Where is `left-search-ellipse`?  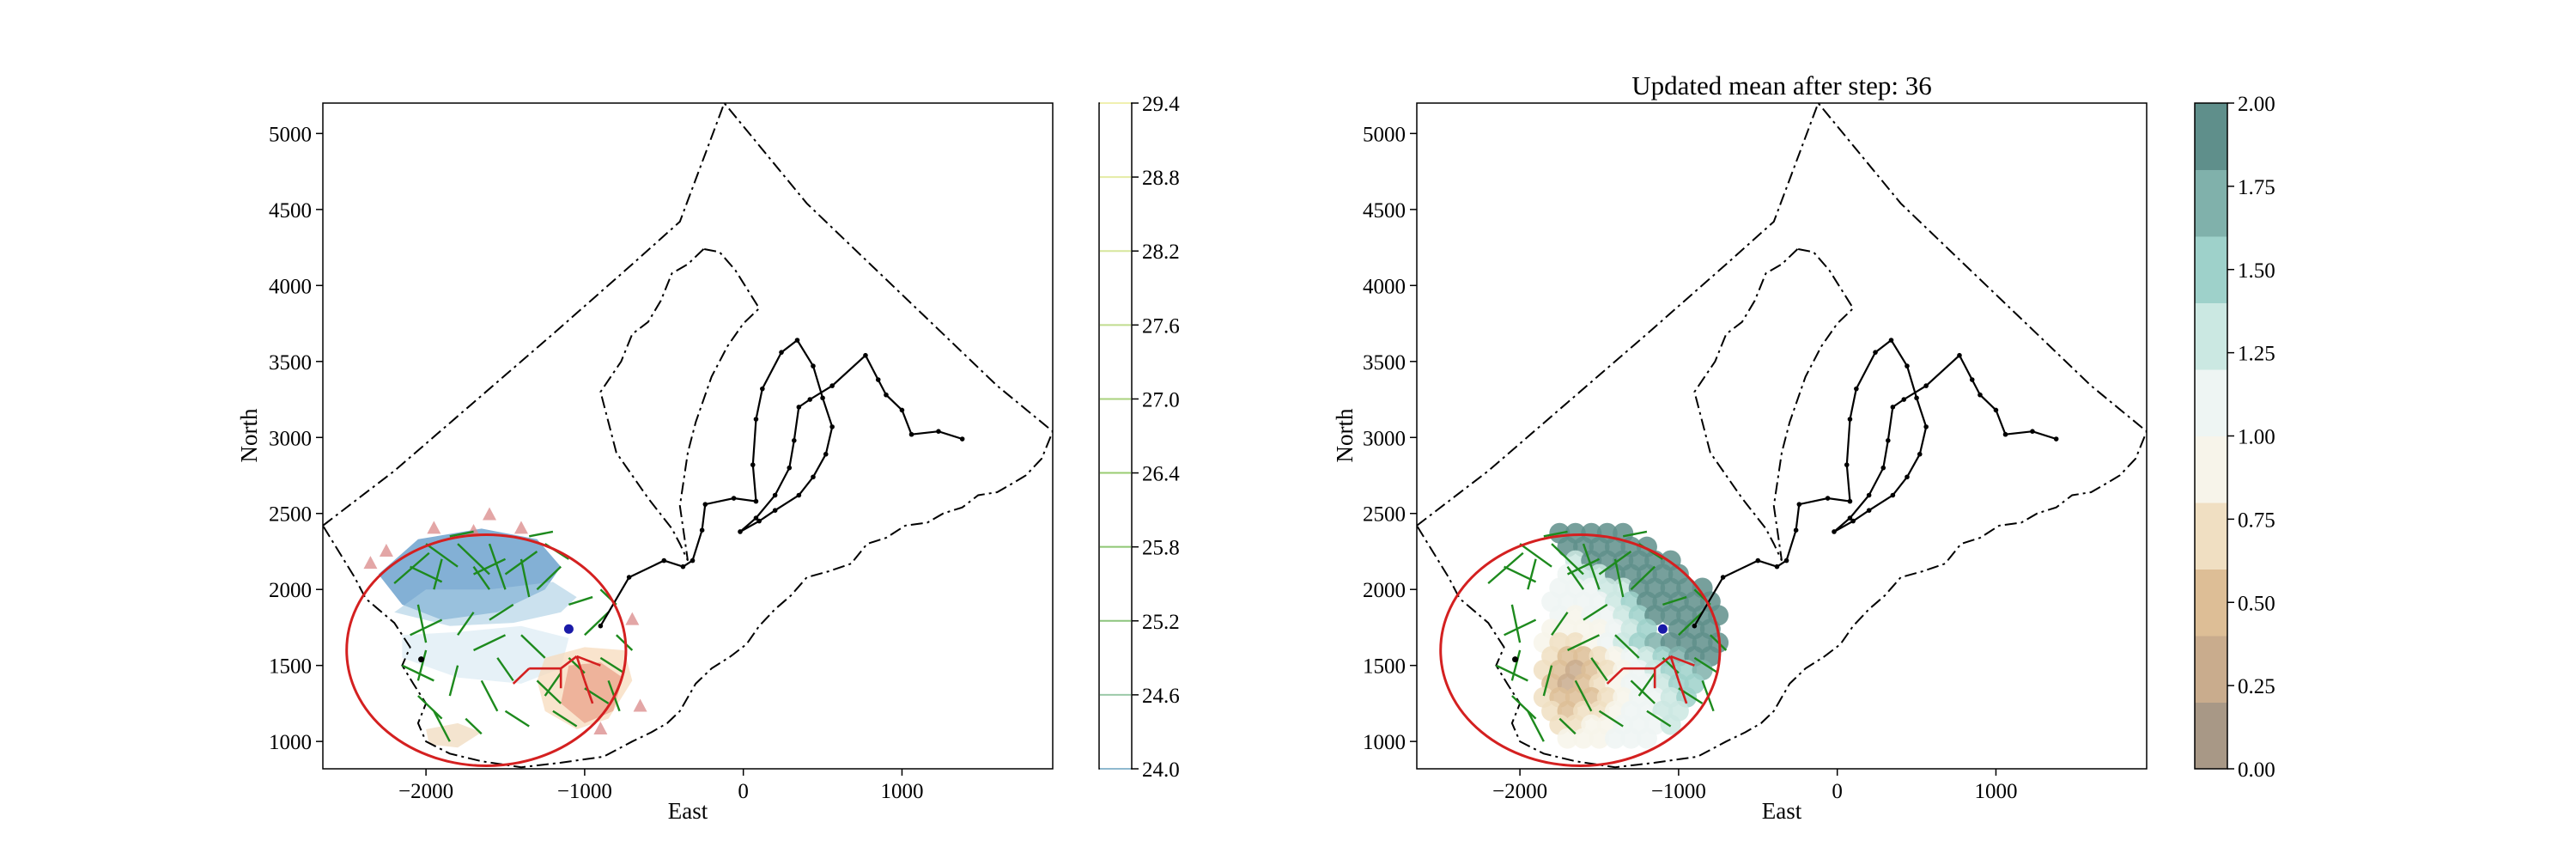 left-search-ellipse is located at coordinates (486, 650).